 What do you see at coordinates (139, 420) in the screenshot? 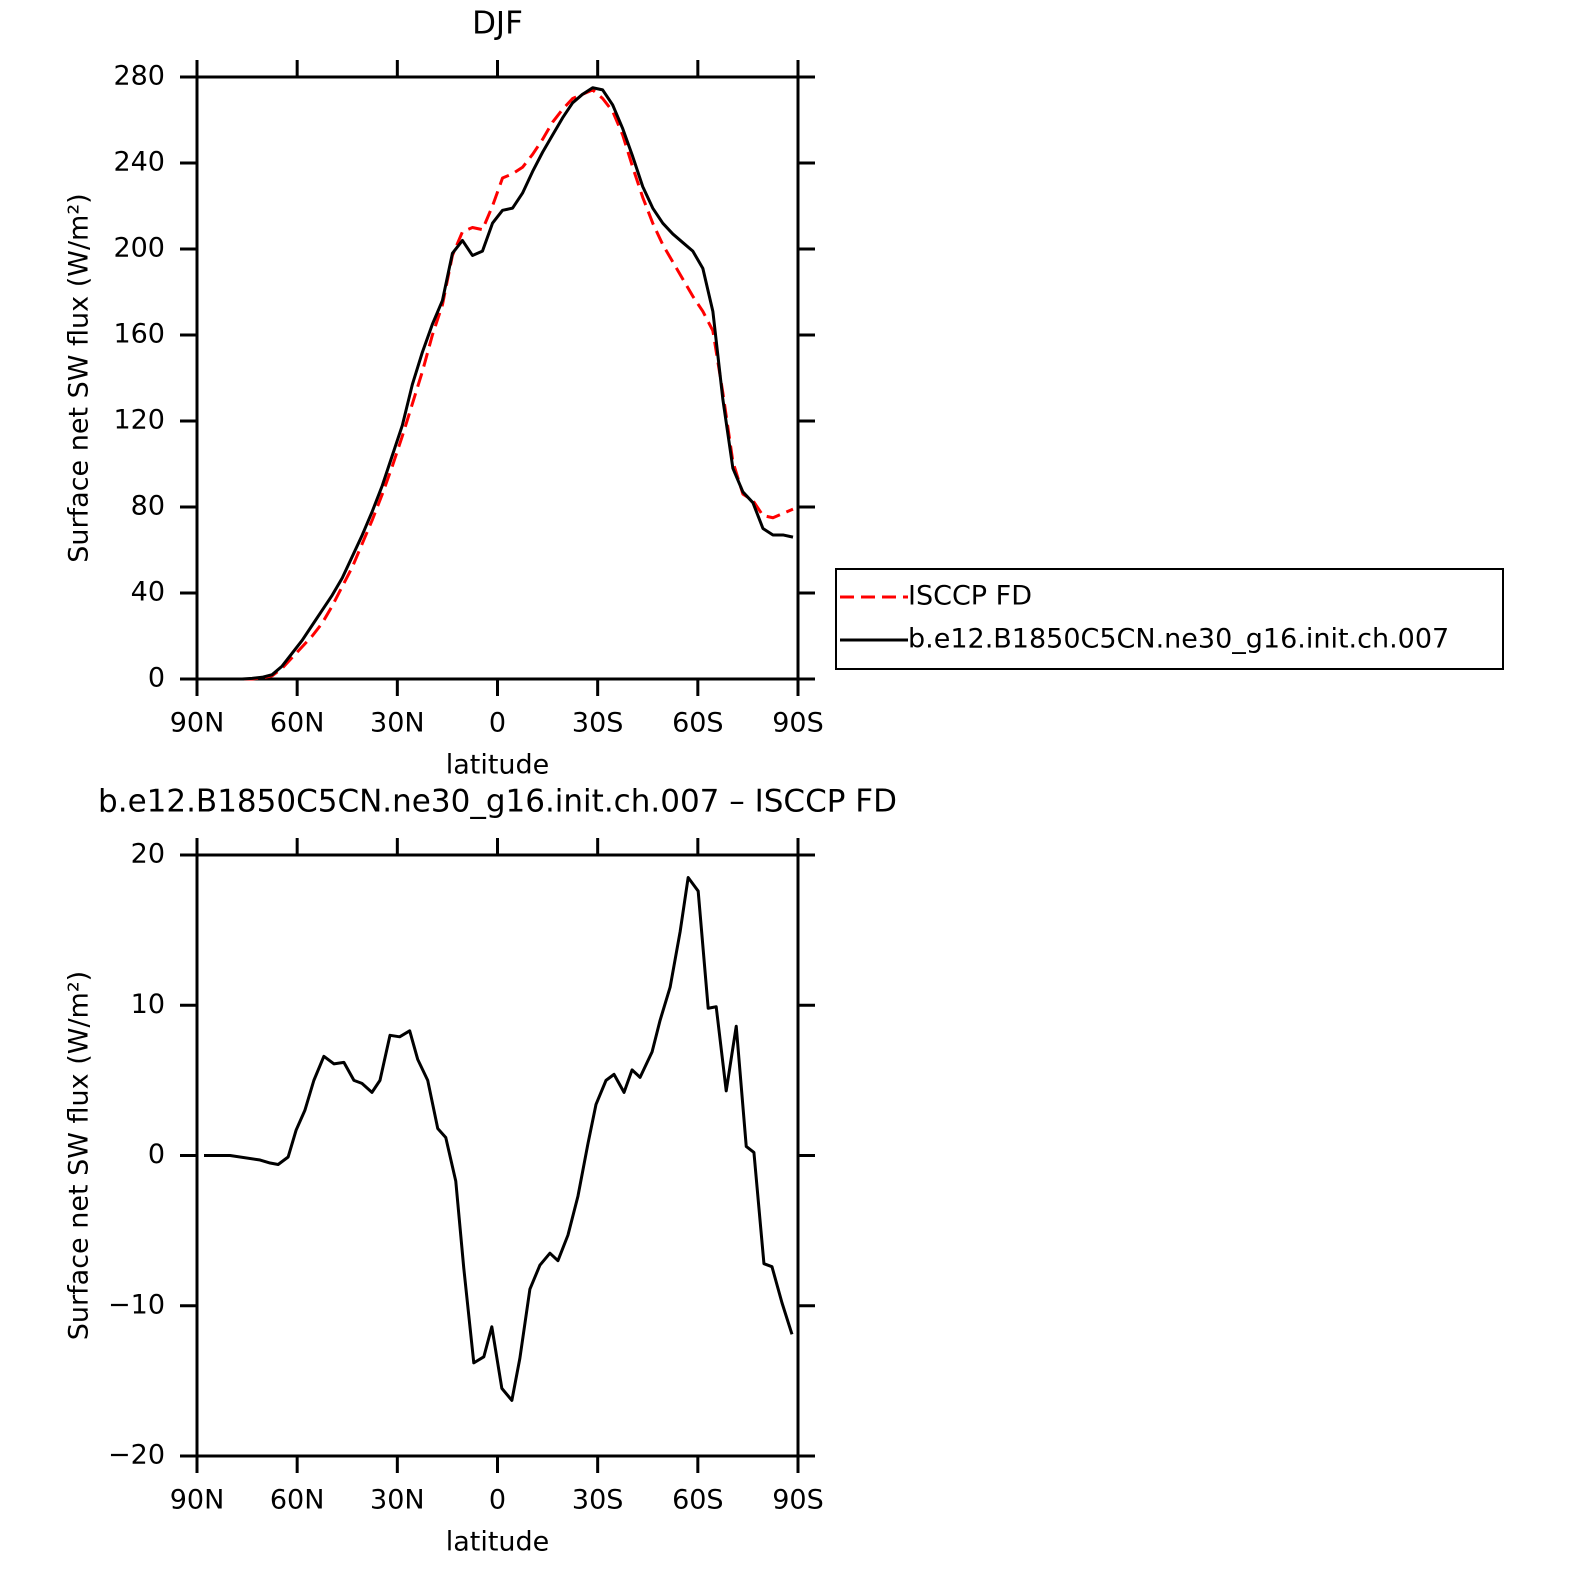
I see `y-tick-label: 120` at bounding box center [139, 420].